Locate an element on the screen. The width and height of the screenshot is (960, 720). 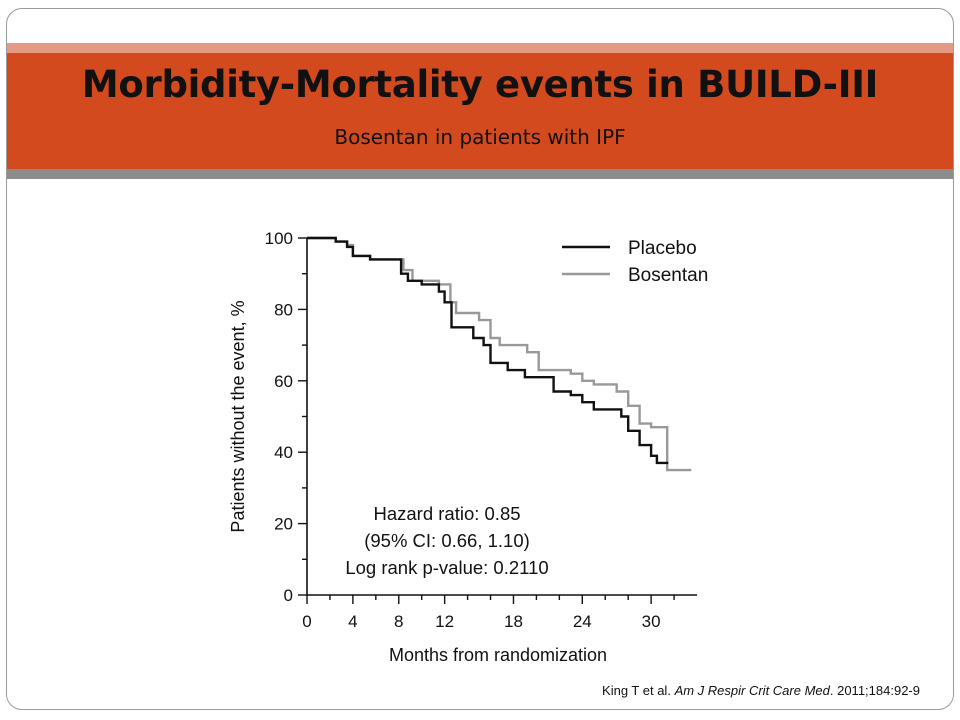
x-tick-label: 4 is located at coordinates (352, 621).